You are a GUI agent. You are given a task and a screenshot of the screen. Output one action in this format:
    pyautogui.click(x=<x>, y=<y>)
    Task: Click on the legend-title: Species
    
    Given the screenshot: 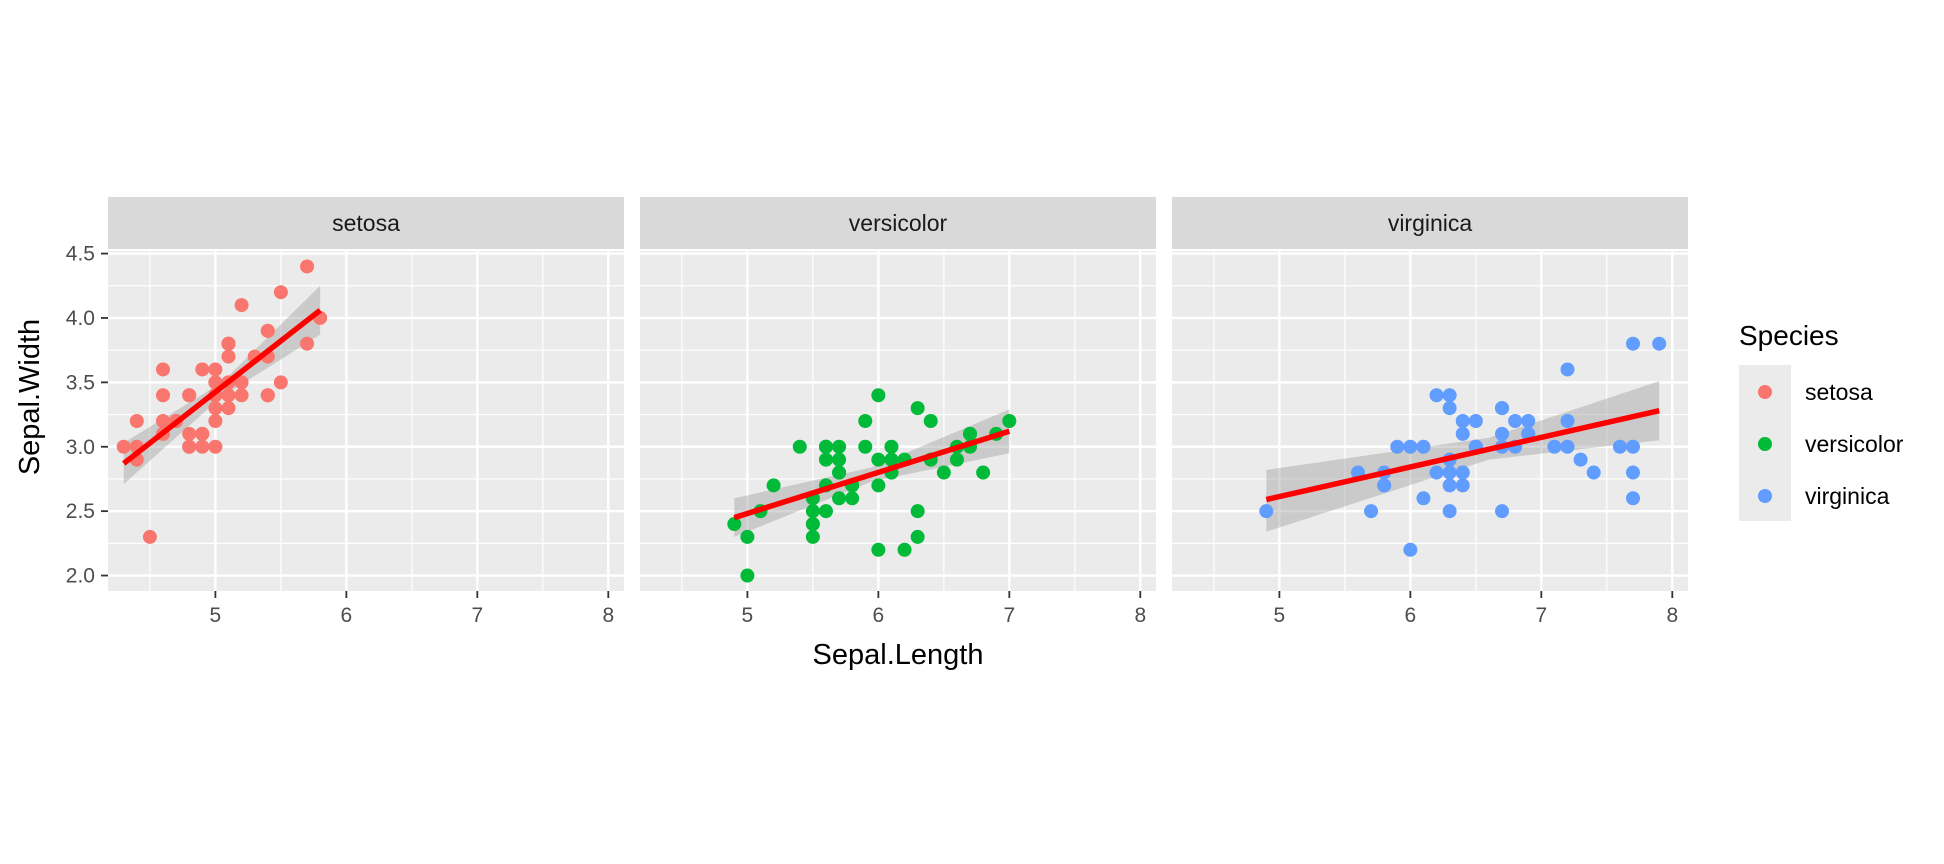 What is the action you would take?
    pyautogui.click(x=1789, y=335)
    